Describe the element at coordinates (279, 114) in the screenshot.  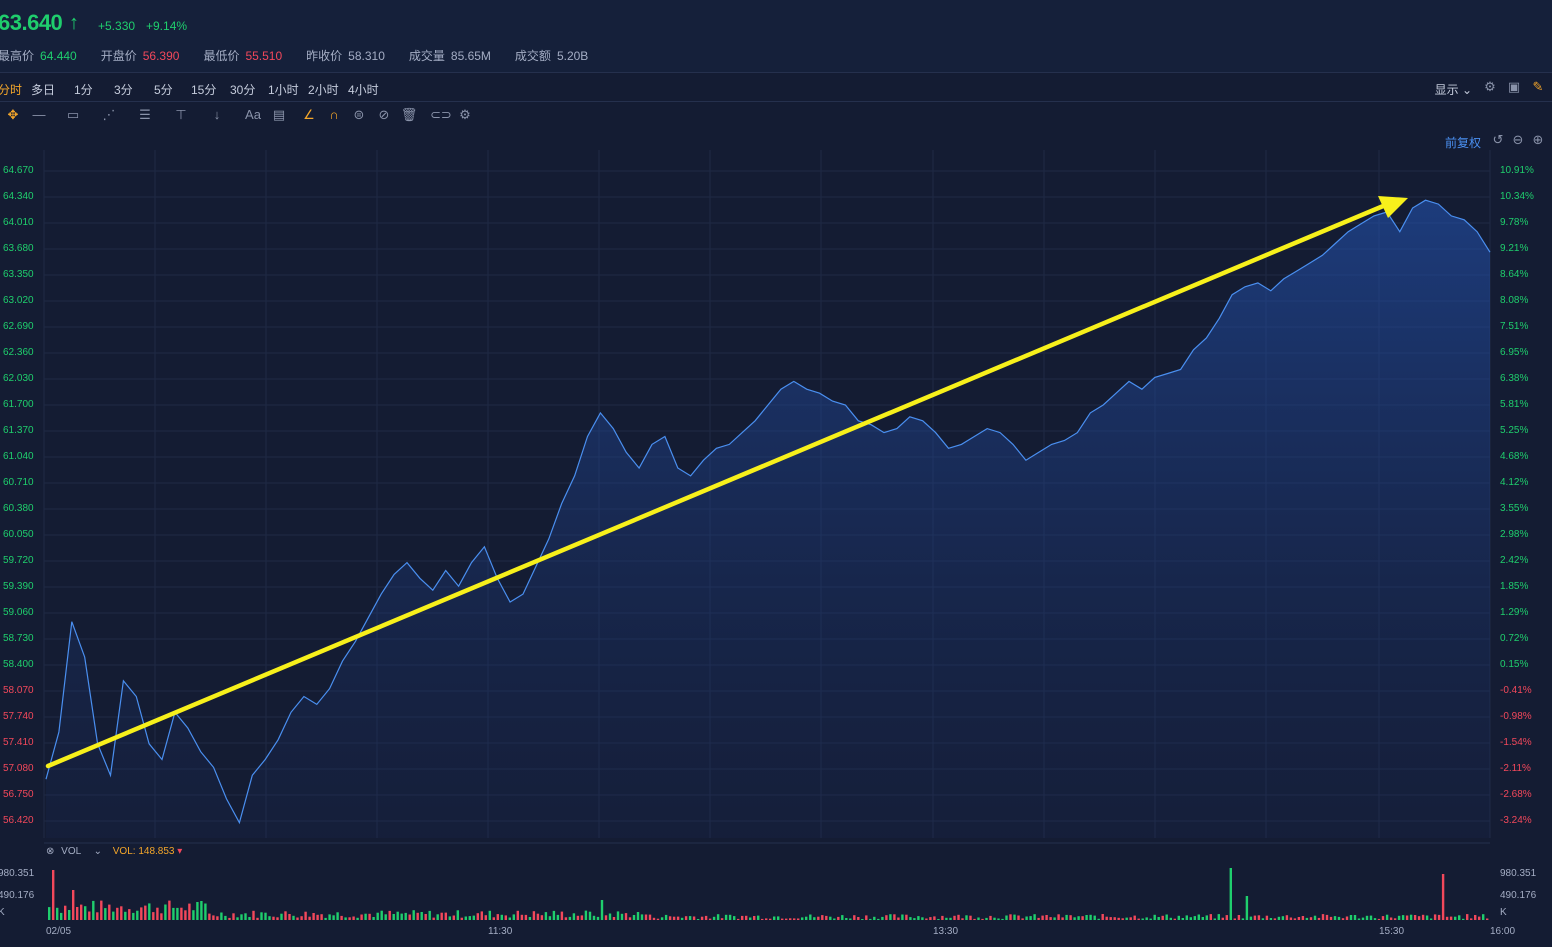
I see `comment-icon: ▤` at that location.